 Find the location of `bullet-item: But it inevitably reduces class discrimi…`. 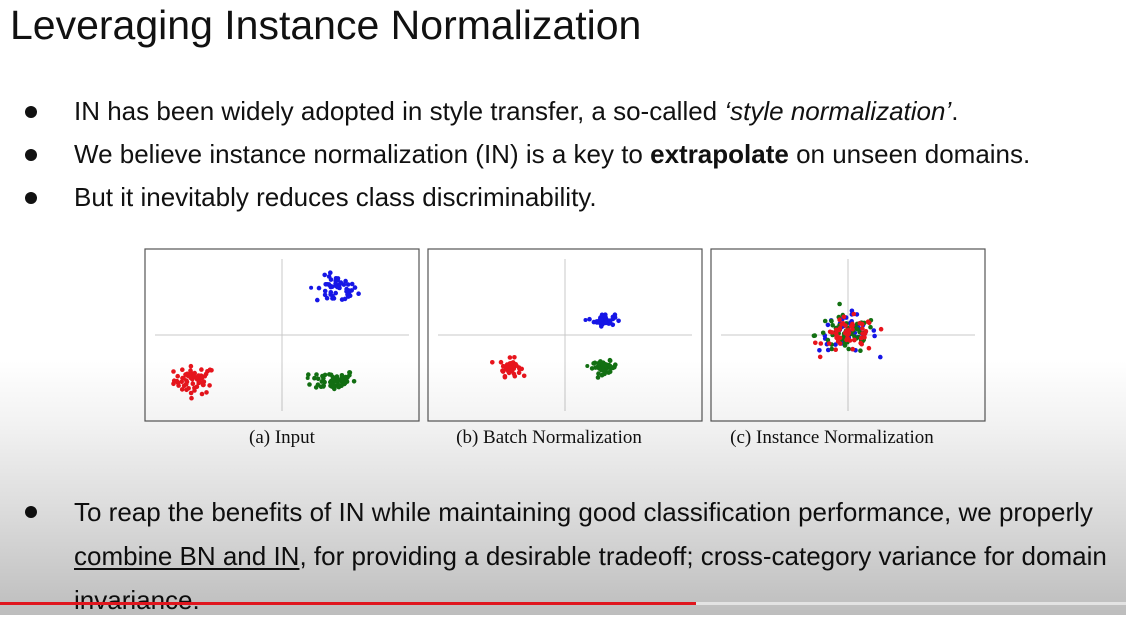

bullet-item: But it inevitably reduces class discrimi… is located at coordinates (515, 197).